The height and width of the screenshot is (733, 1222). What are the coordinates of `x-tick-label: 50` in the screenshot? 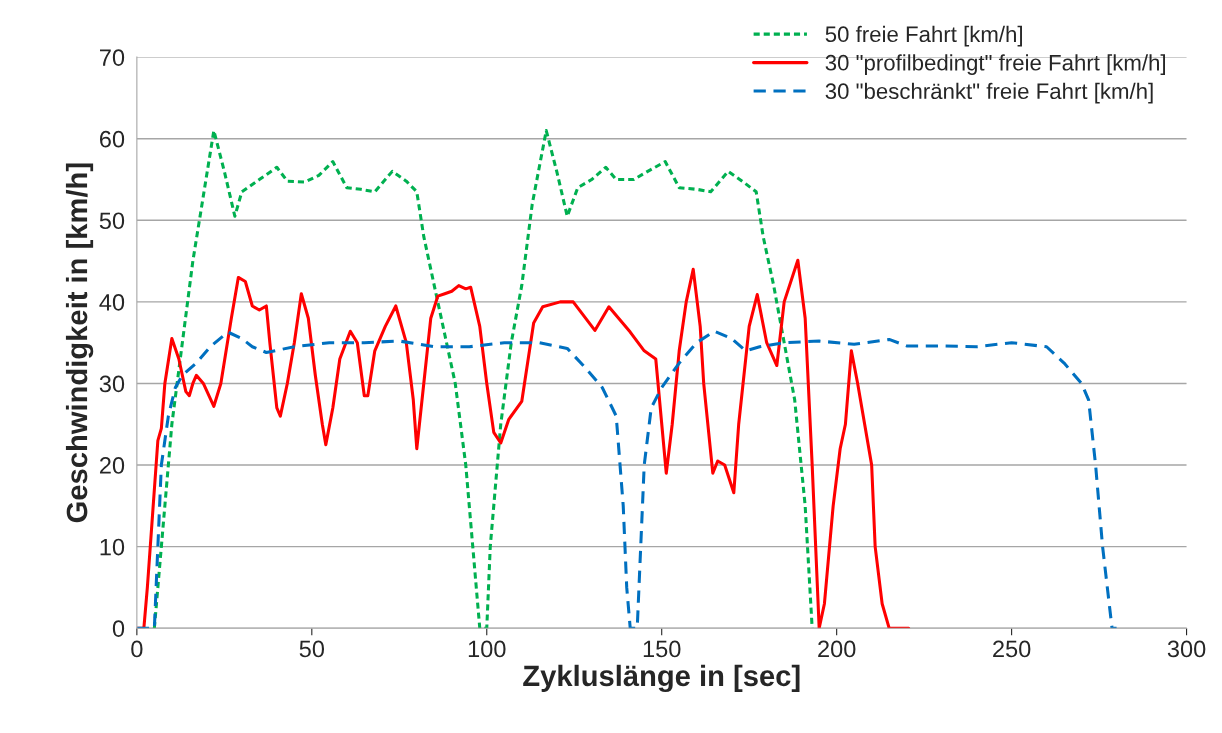 It's located at (312, 649).